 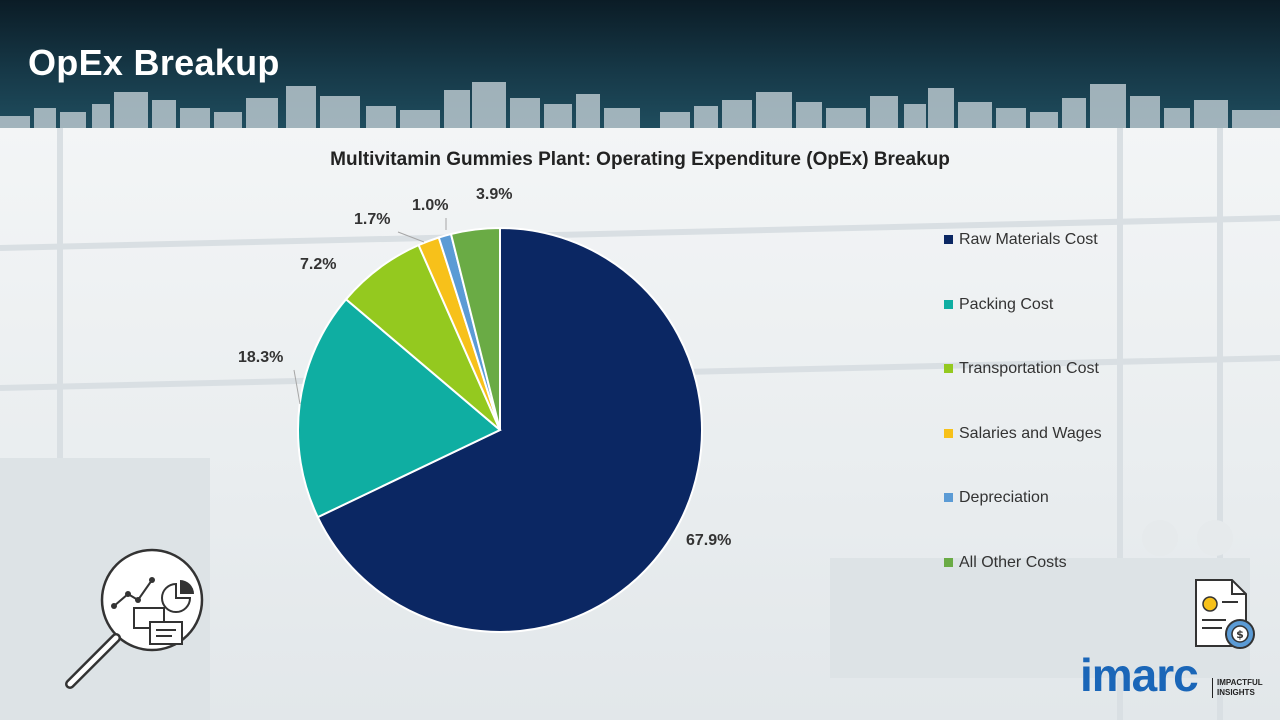 What do you see at coordinates (1139, 675) in the screenshot?
I see `logo-wordmark: imarc` at bounding box center [1139, 675].